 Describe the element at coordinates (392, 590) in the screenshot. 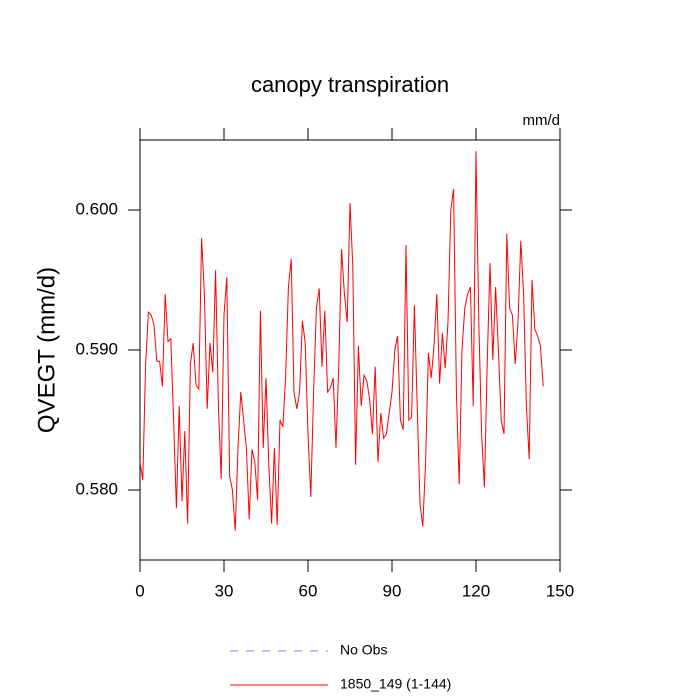

I see `x-tick-label: 90` at that location.